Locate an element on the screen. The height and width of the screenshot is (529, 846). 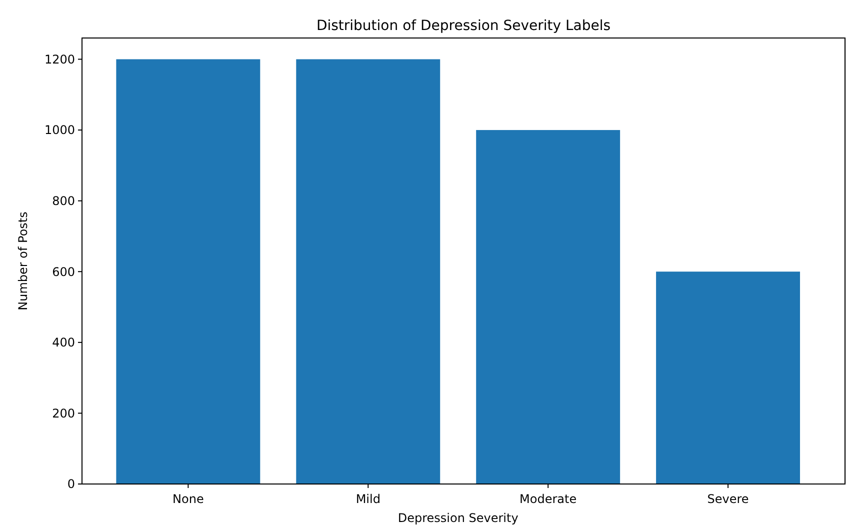
x-tick-label: Moderate is located at coordinates (548, 499).